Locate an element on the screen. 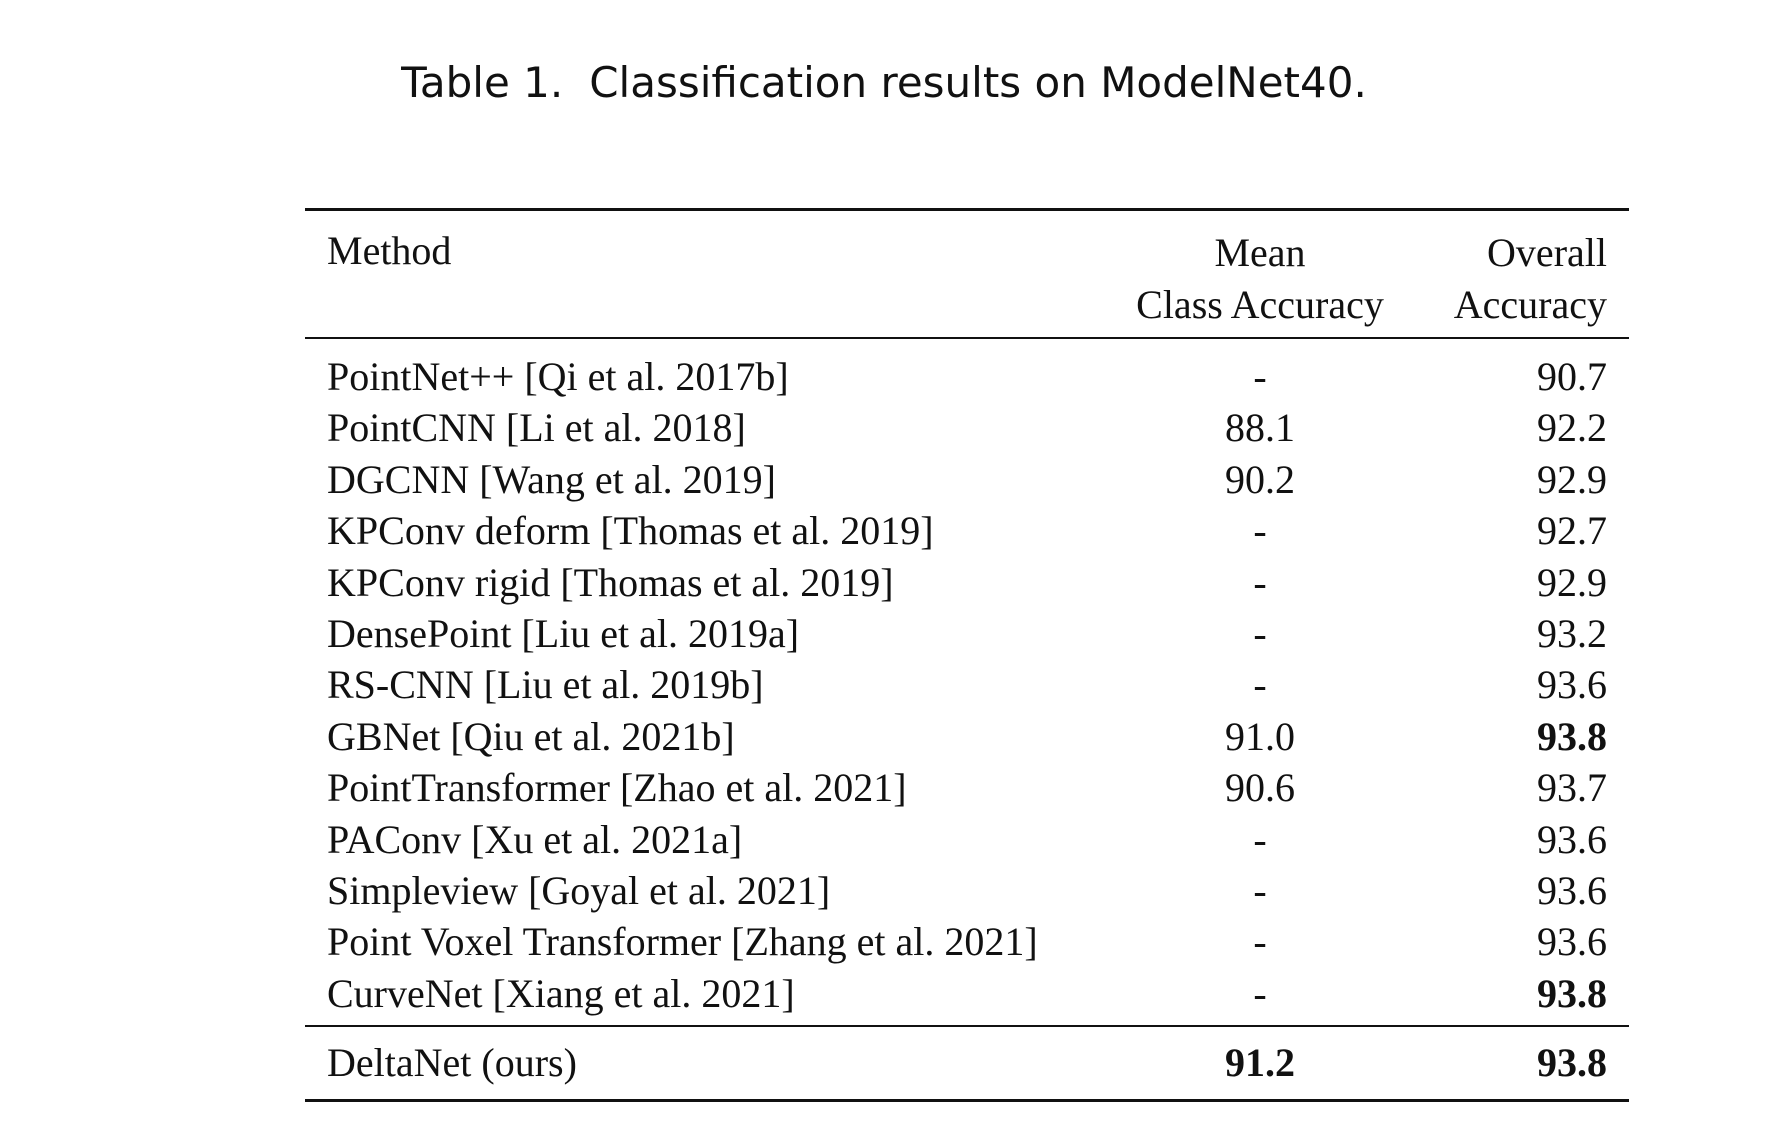 The image size is (1768, 1128). cell-method: DeltaNet (ours) is located at coordinates (452, 1063).